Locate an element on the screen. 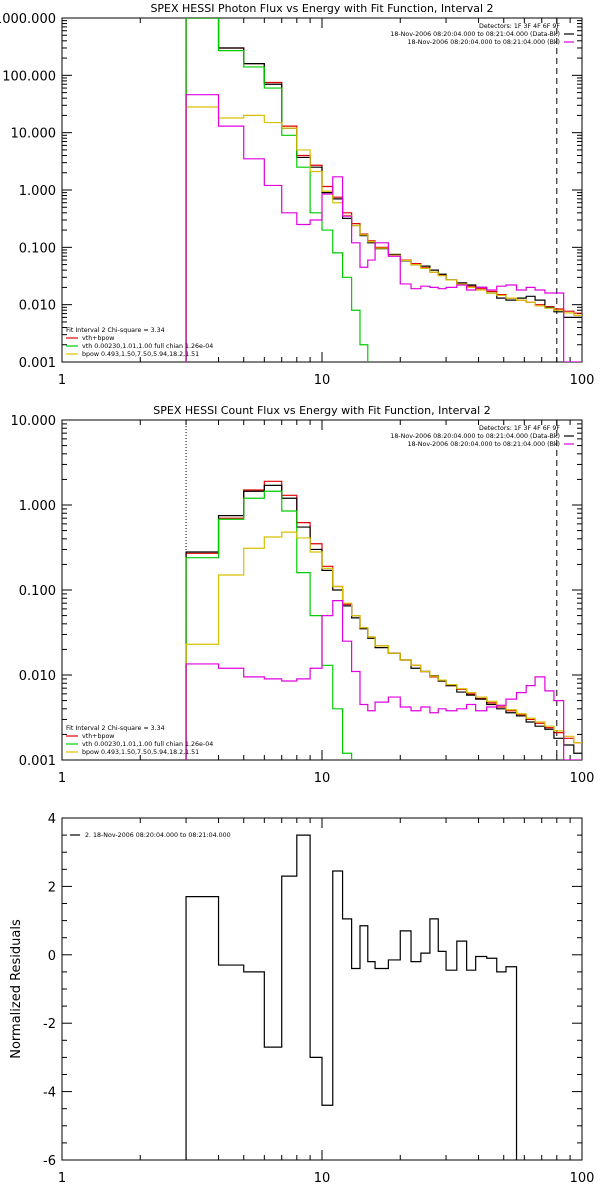 The image size is (600, 1200). y-tick-label: 4 is located at coordinates (52, 819).